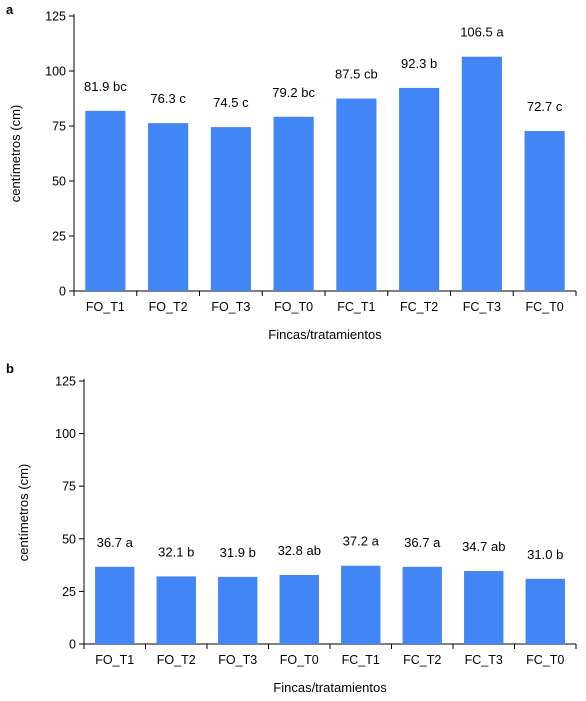  Describe the element at coordinates (176, 551) in the screenshot. I see `data-label: 32.1 b` at that location.